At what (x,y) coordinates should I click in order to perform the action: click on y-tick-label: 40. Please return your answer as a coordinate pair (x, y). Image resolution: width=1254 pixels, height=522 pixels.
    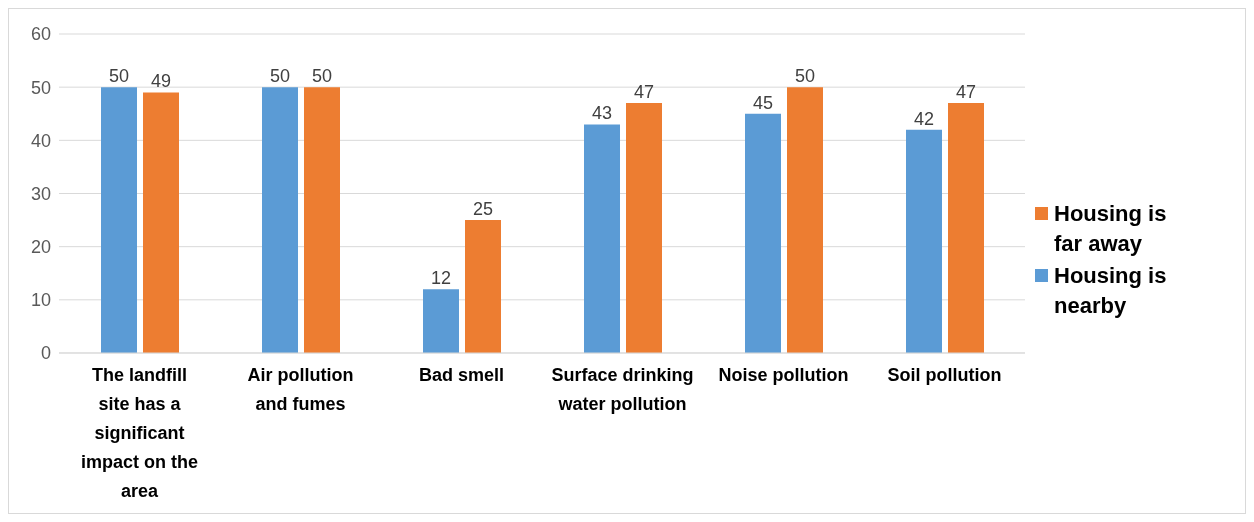
    Looking at the image, I should click on (40, 140).